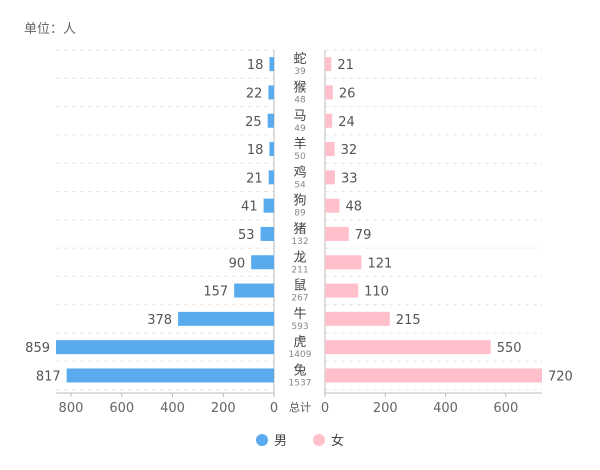 This screenshot has width=600, height=470. What do you see at coordinates (505, 408) in the screenshot?
I see `right-tick-label: 600` at bounding box center [505, 408].